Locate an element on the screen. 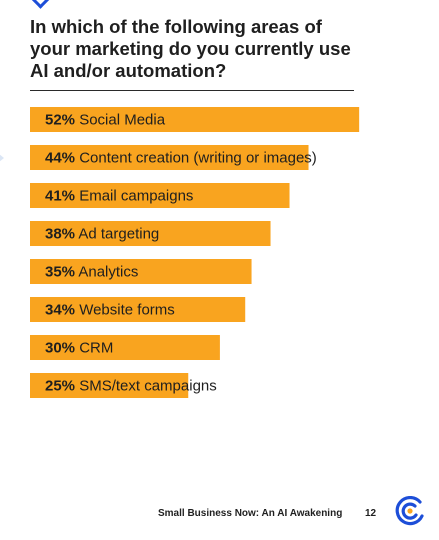 This screenshot has width=439, height=540. brand-logo-icon is located at coordinates (409, 511).